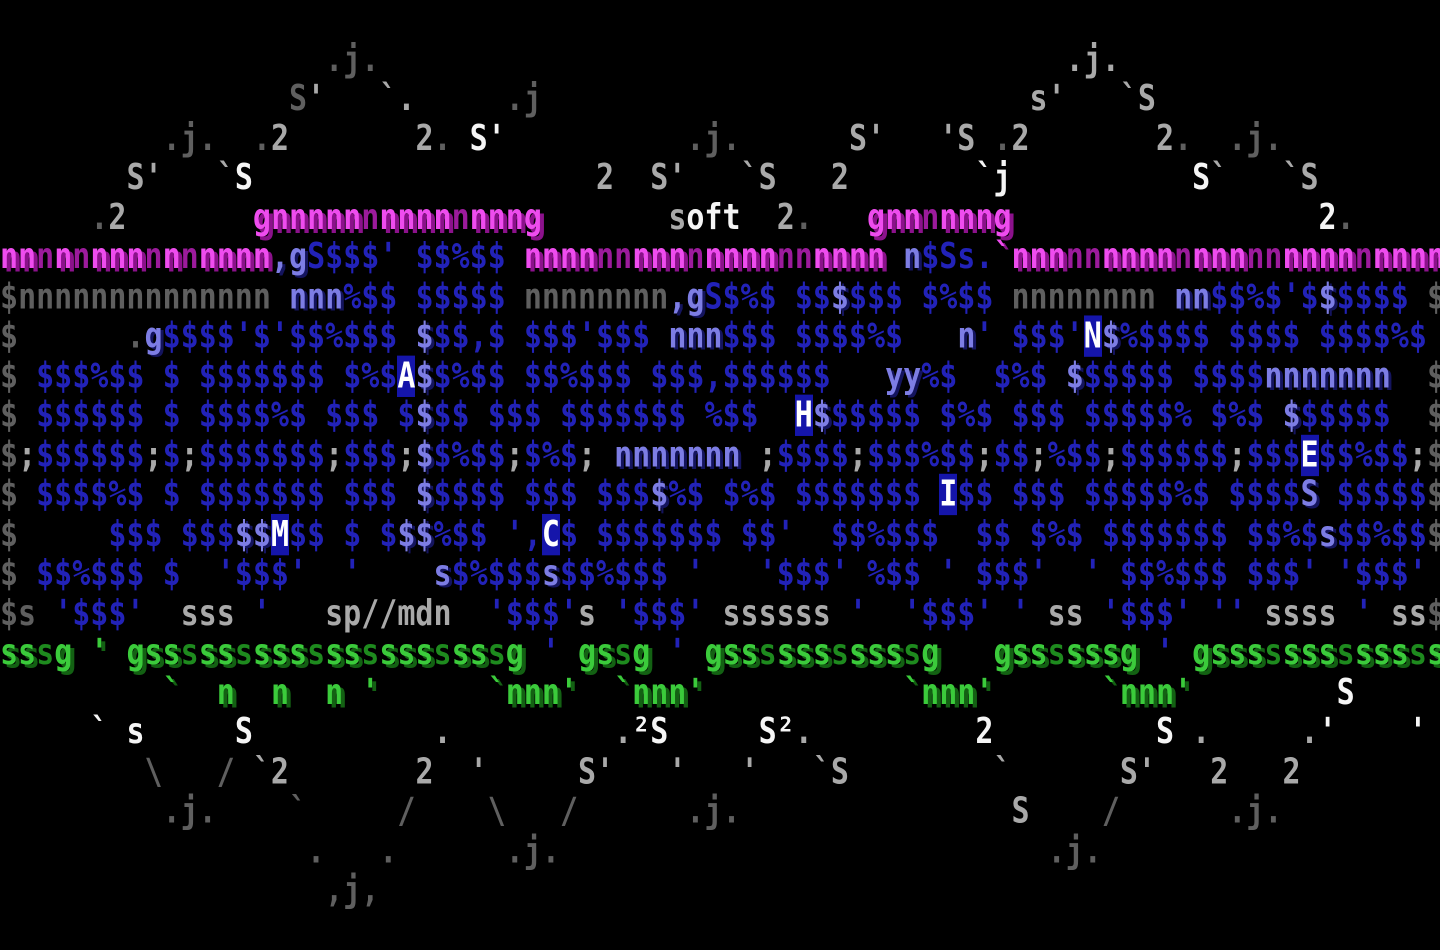 The image size is (1440, 950). Describe the element at coordinates (722, 138) in the screenshot. I see `art-line: .j. .2 2. S' .j. S' 'S .2 2. .j.` at that location.